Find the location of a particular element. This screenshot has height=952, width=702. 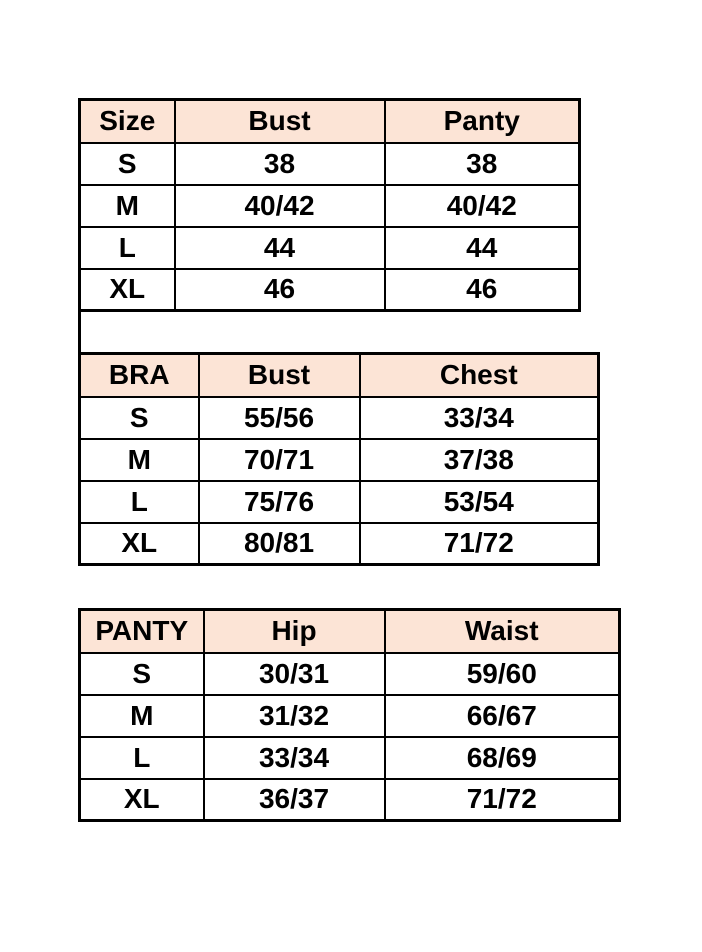

table-row: L 75/76 53/54 is located at coordinates (339, 501).